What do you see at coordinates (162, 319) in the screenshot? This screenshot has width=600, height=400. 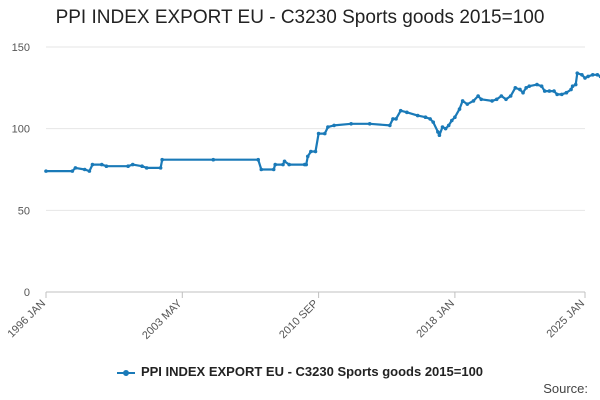 I see `x-tick-label: 2003 MAY` at bounding box center [162, 319].